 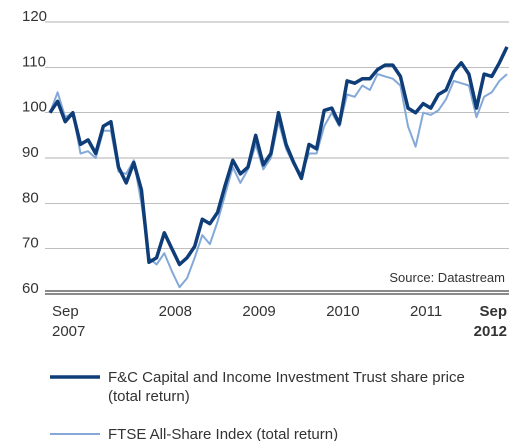 I want to click on x-tick-label: 2009, so click(x=258, y=311).